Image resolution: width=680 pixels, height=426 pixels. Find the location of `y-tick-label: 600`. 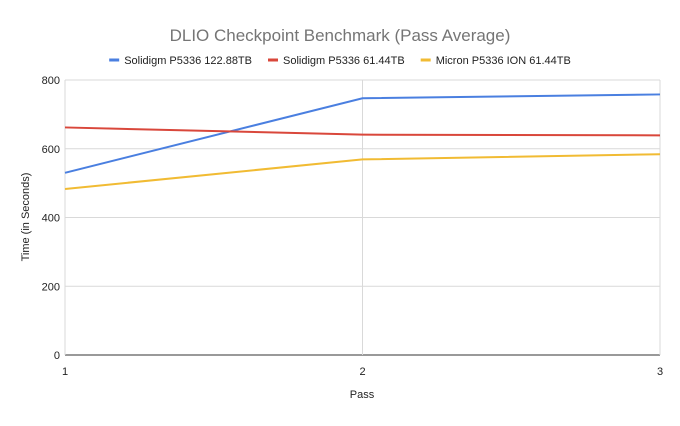

y-tick-label: 600 is located at coordinates (51, 150).